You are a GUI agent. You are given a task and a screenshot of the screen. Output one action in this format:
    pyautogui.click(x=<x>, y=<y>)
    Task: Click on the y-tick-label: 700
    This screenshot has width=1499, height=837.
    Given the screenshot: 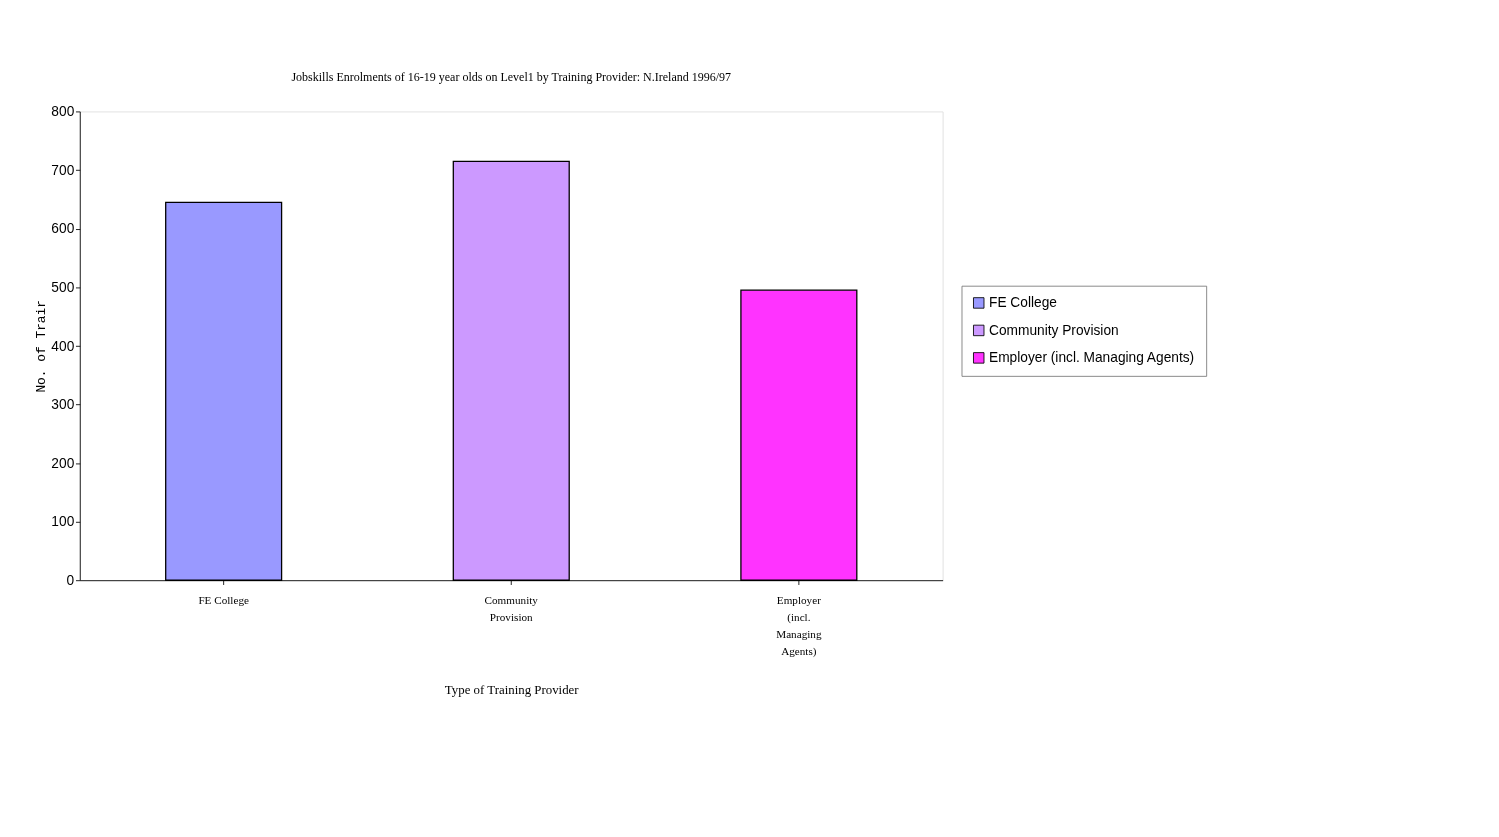 What is the action you would take?
    pyautogui.click(x=63, y=170)
    